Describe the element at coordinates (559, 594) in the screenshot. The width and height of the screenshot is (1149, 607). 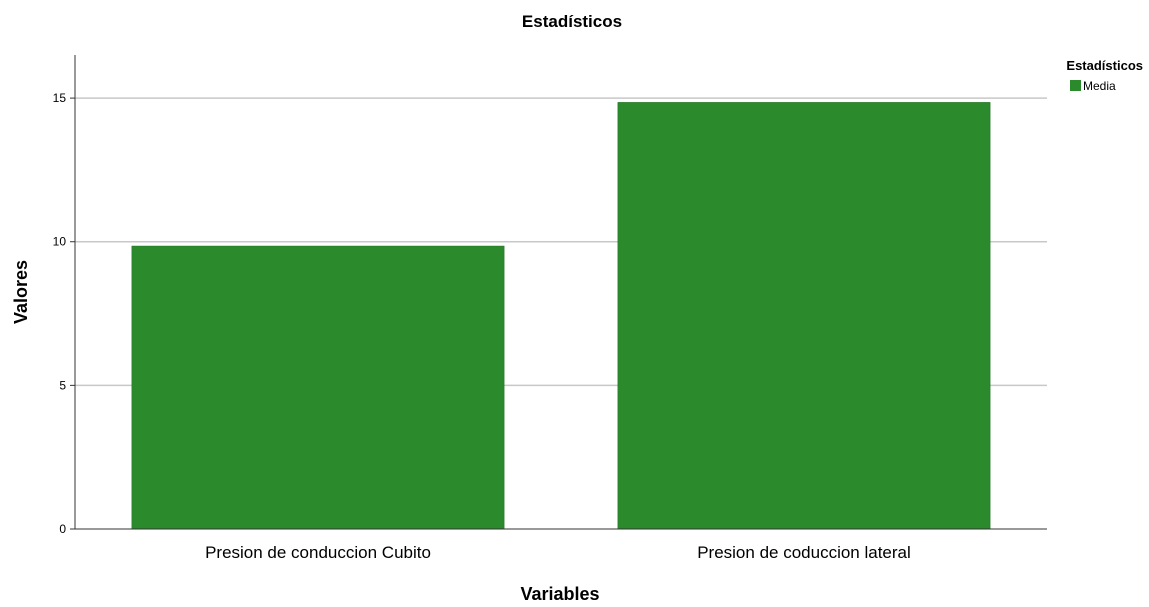
I see `x-axis-title: Variables` at that location.